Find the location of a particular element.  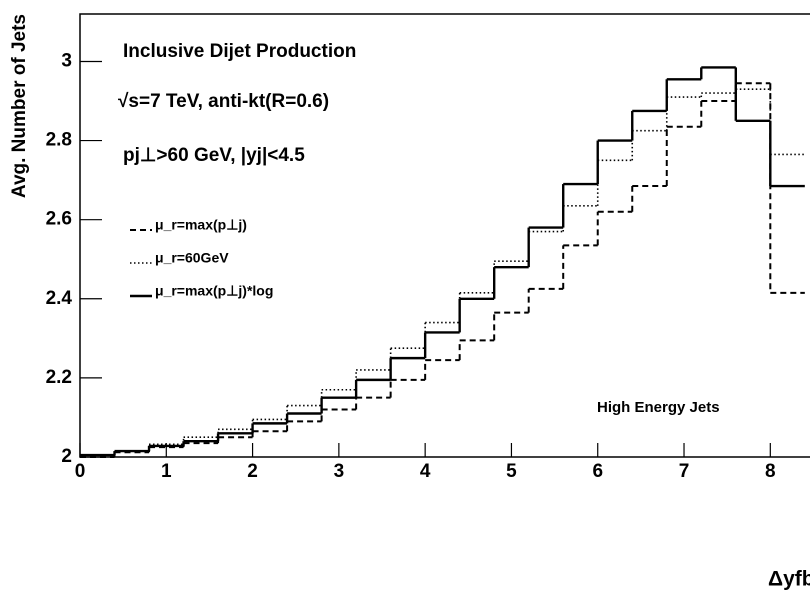

y-tick-label: 3 is located at coordinates (66, 60).